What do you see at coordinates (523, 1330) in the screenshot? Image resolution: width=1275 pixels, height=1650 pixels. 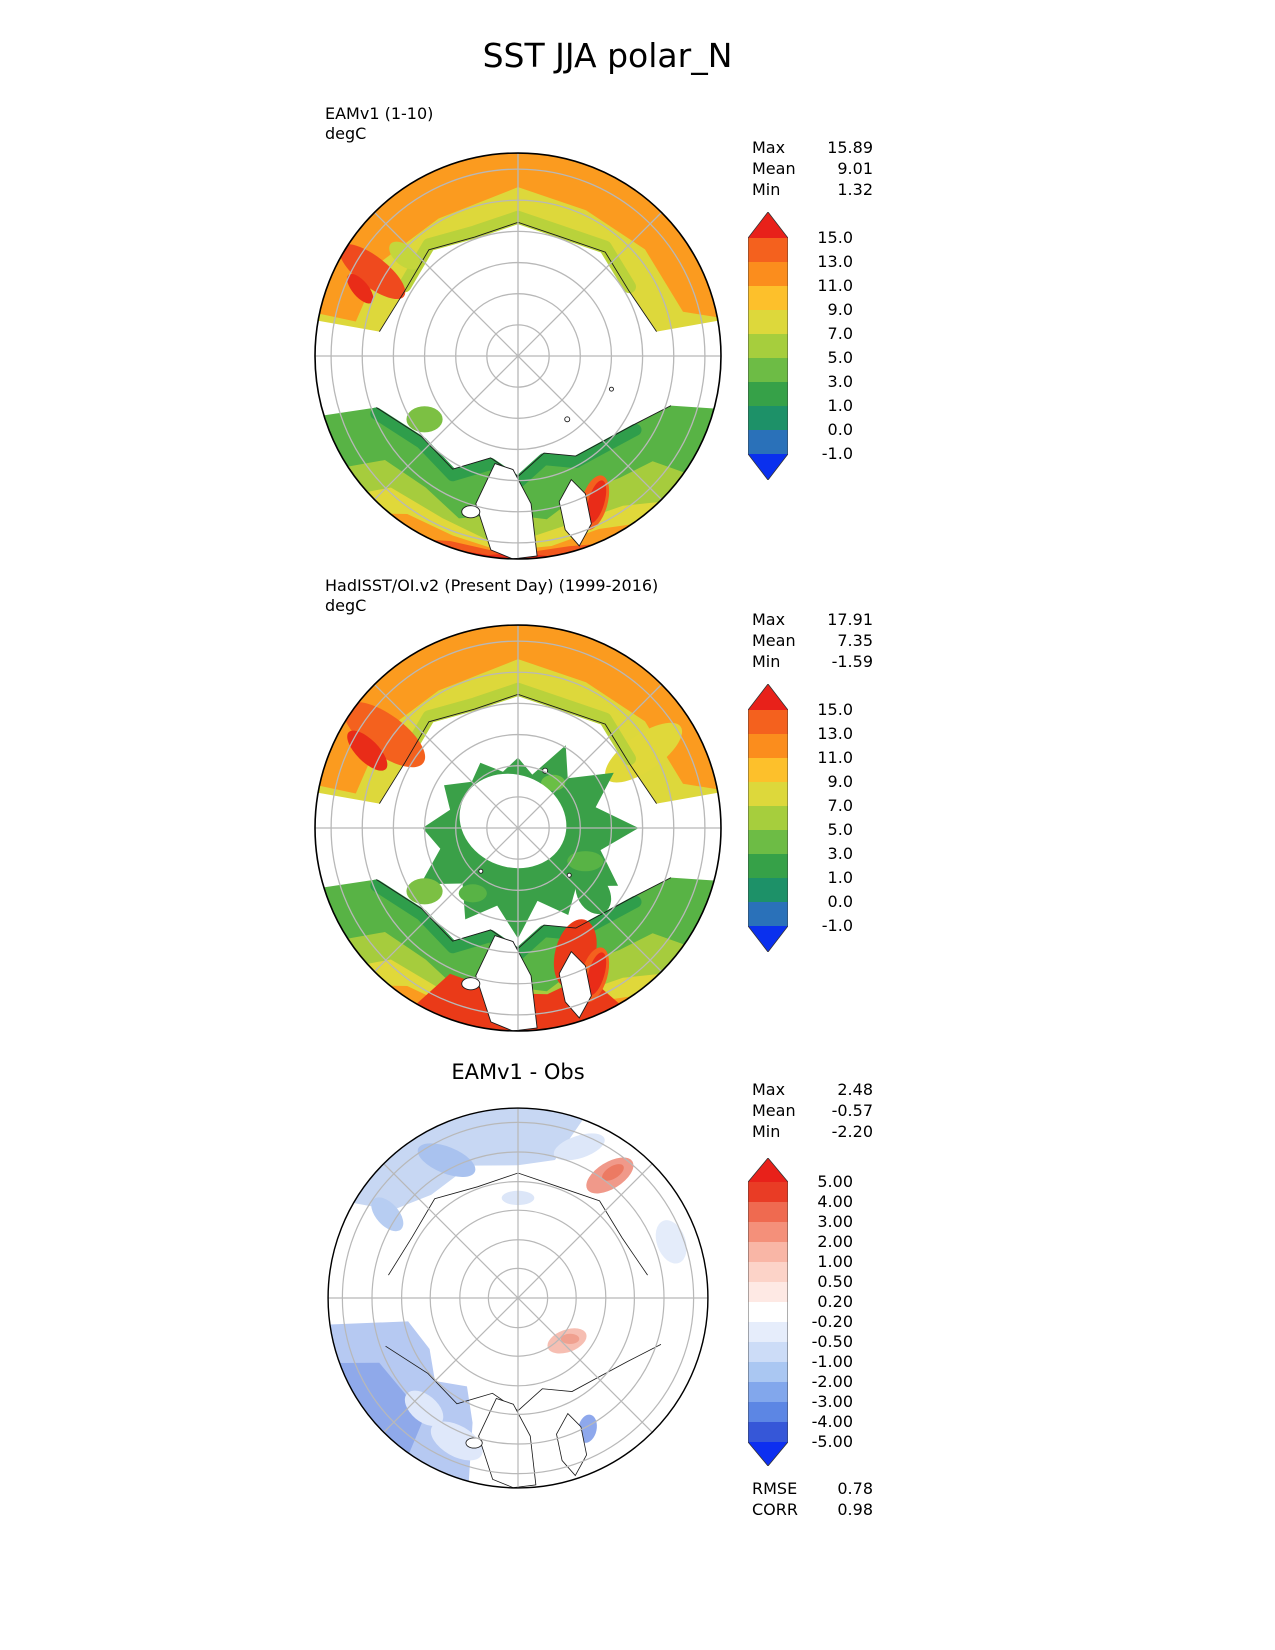 I see `coastlines-diff` at bounding box center [523, 1330].